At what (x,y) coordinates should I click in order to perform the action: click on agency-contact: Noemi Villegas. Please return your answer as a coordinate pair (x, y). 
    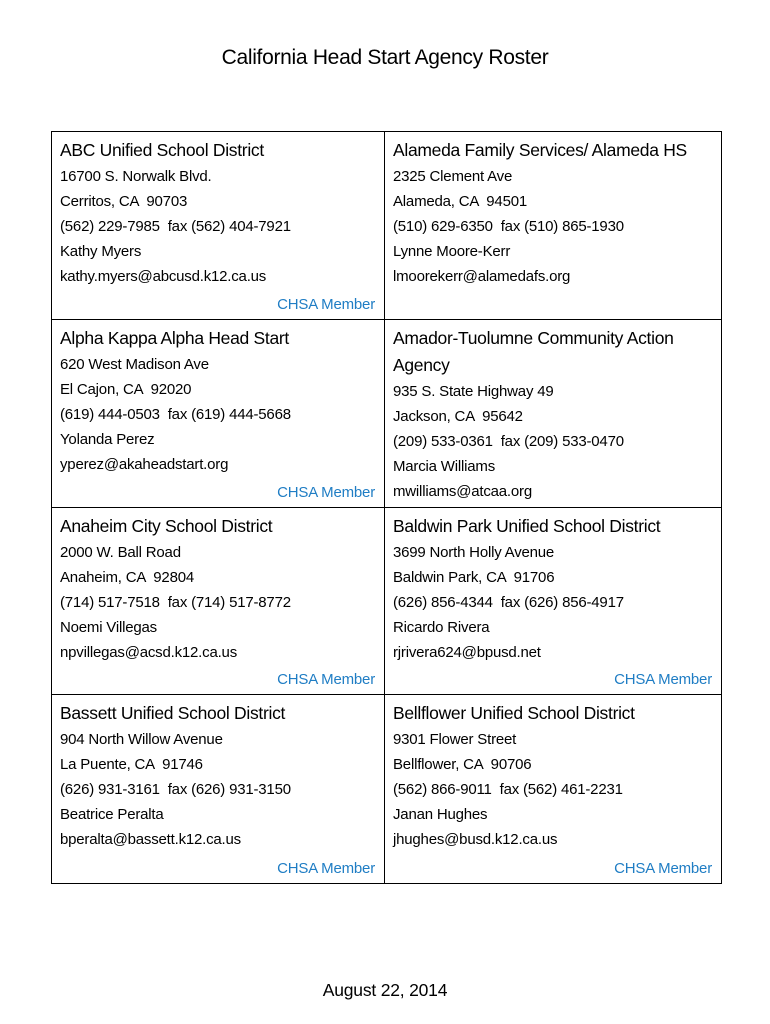
    Looking at the image, I should click on (108, 627).